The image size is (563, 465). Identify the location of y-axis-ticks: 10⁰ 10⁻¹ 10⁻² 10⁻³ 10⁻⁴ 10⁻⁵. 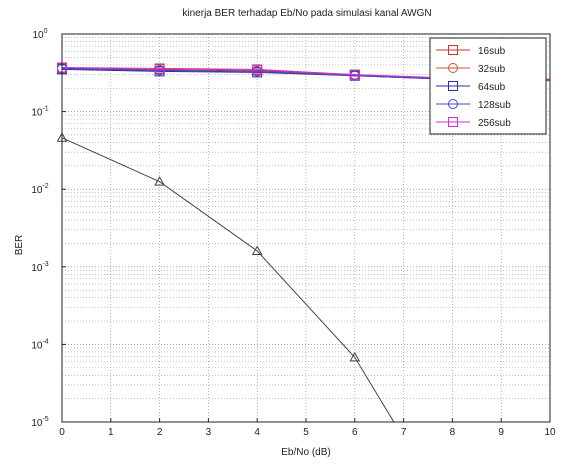
(48, 228).